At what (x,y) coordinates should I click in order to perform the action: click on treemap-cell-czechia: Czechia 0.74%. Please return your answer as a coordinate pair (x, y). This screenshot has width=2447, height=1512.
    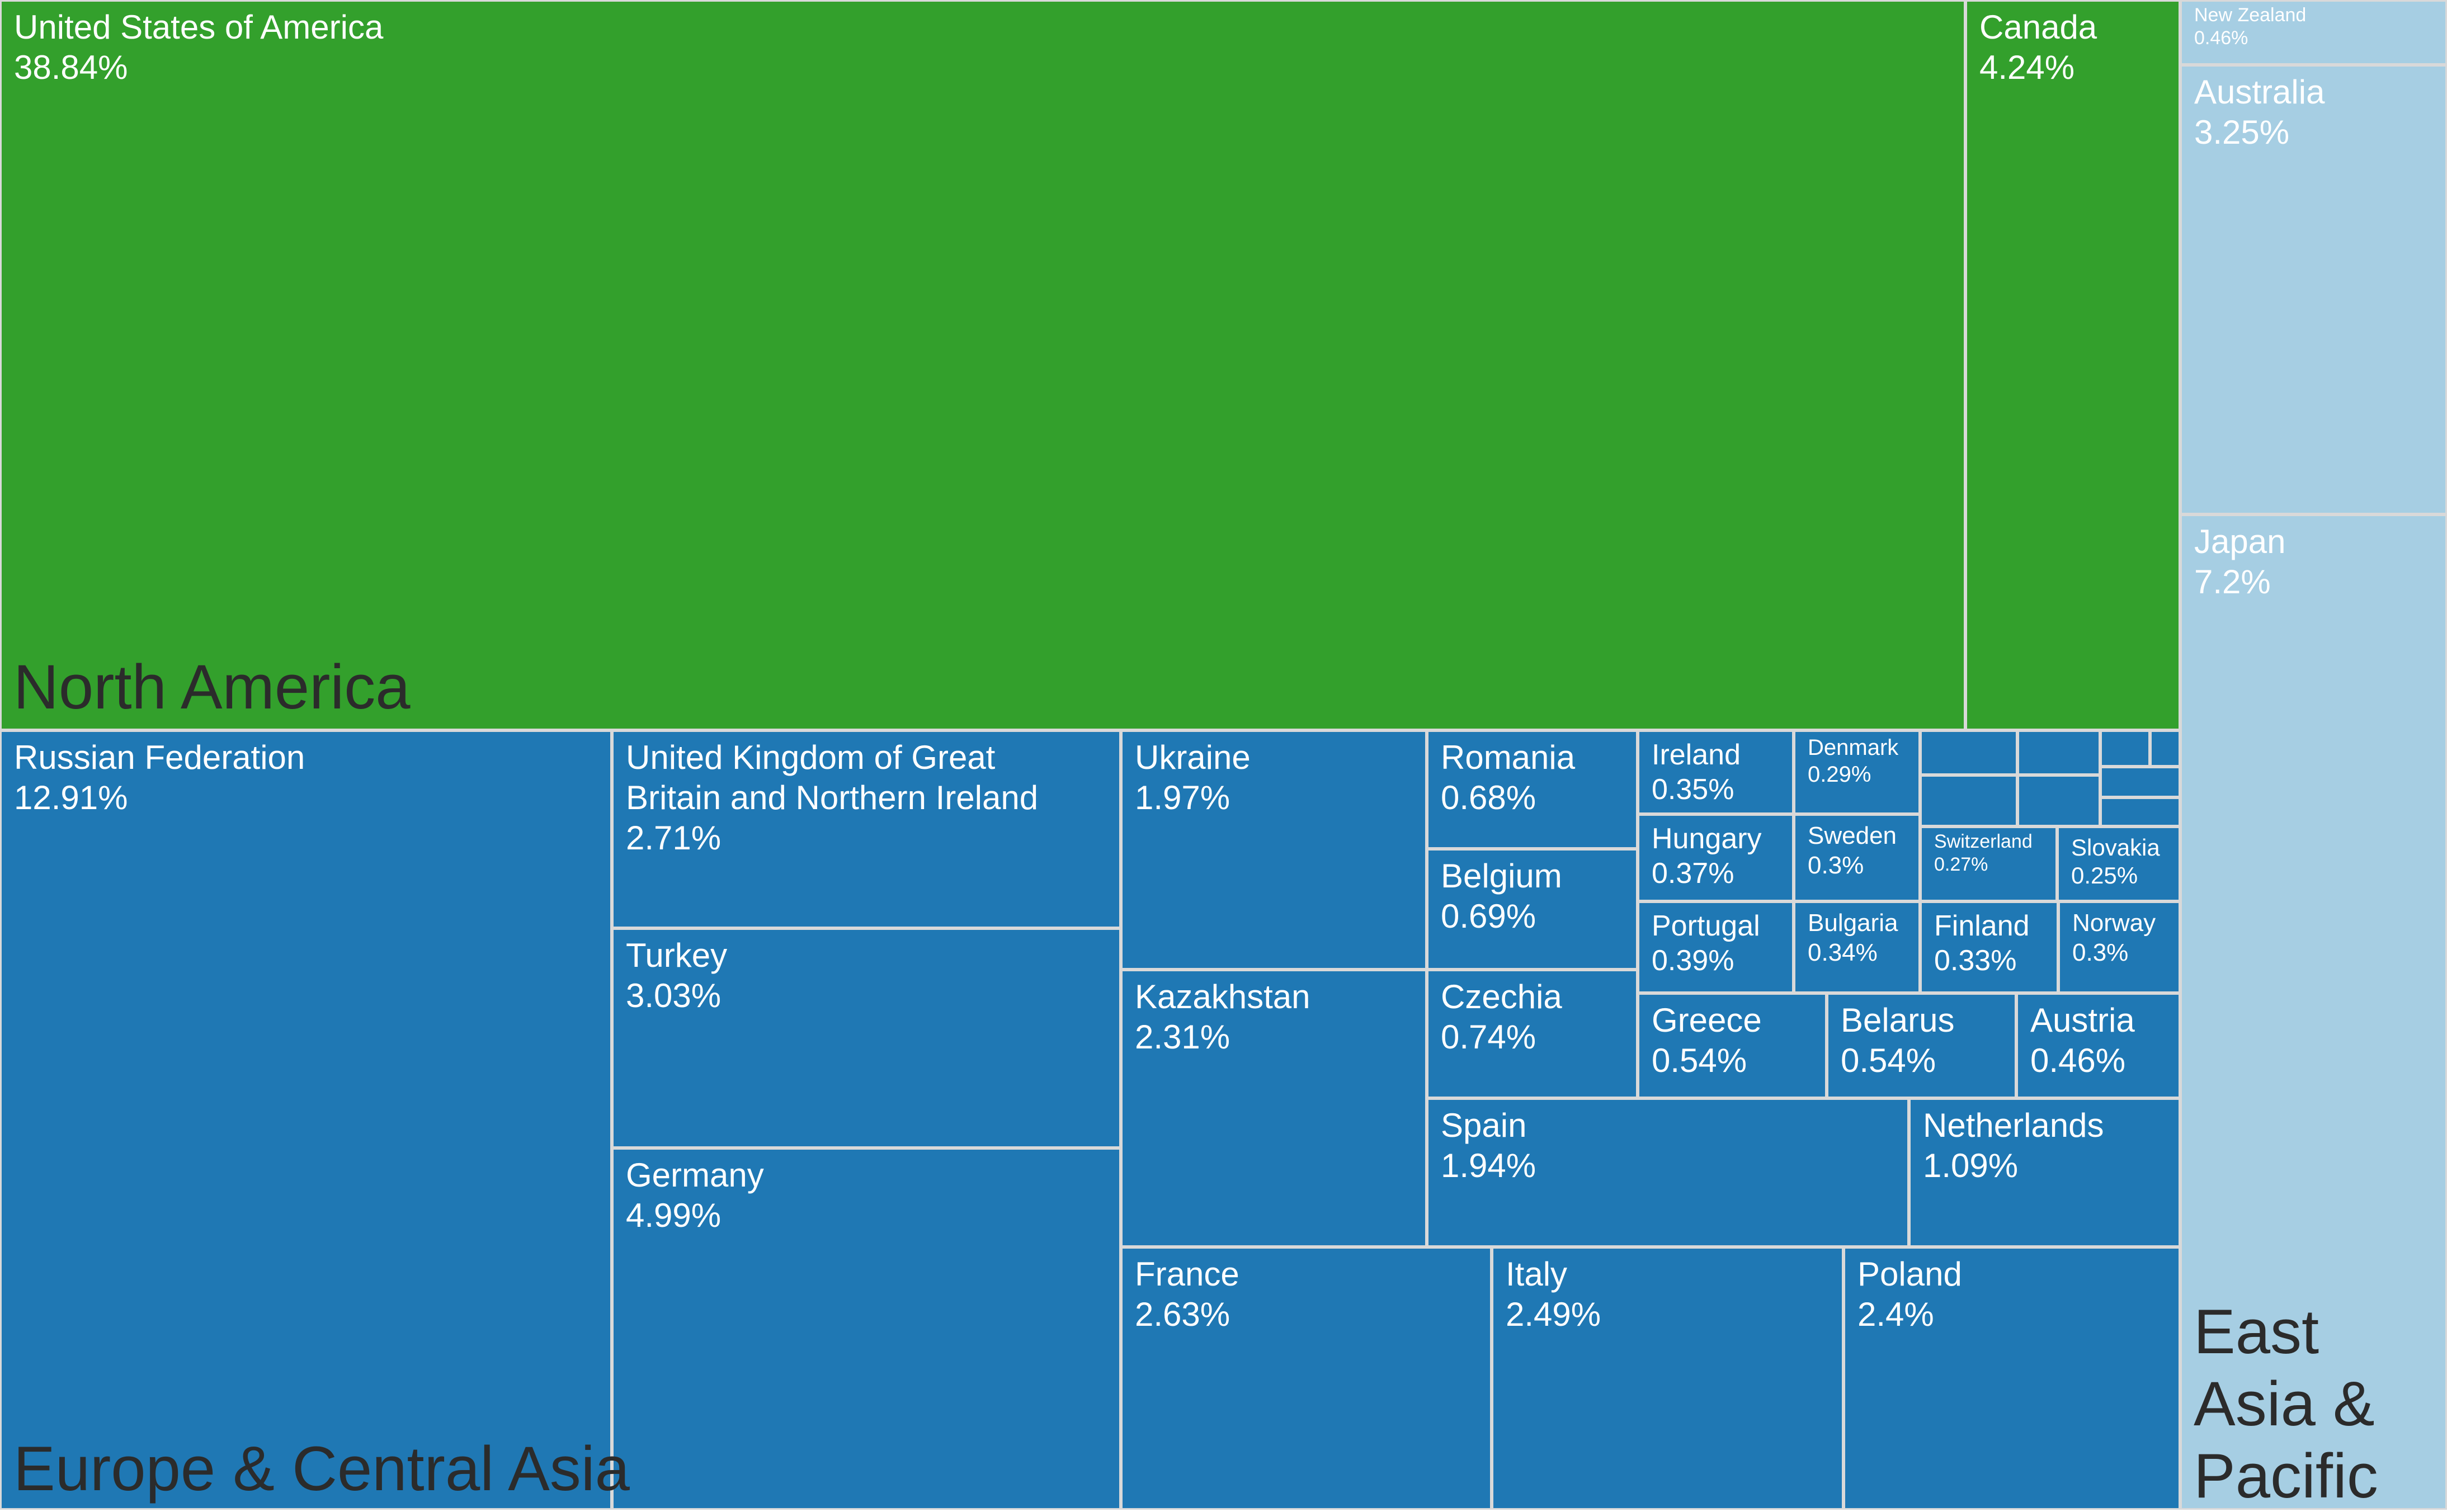
    Looking at the image, I should click on (1533, 1034).